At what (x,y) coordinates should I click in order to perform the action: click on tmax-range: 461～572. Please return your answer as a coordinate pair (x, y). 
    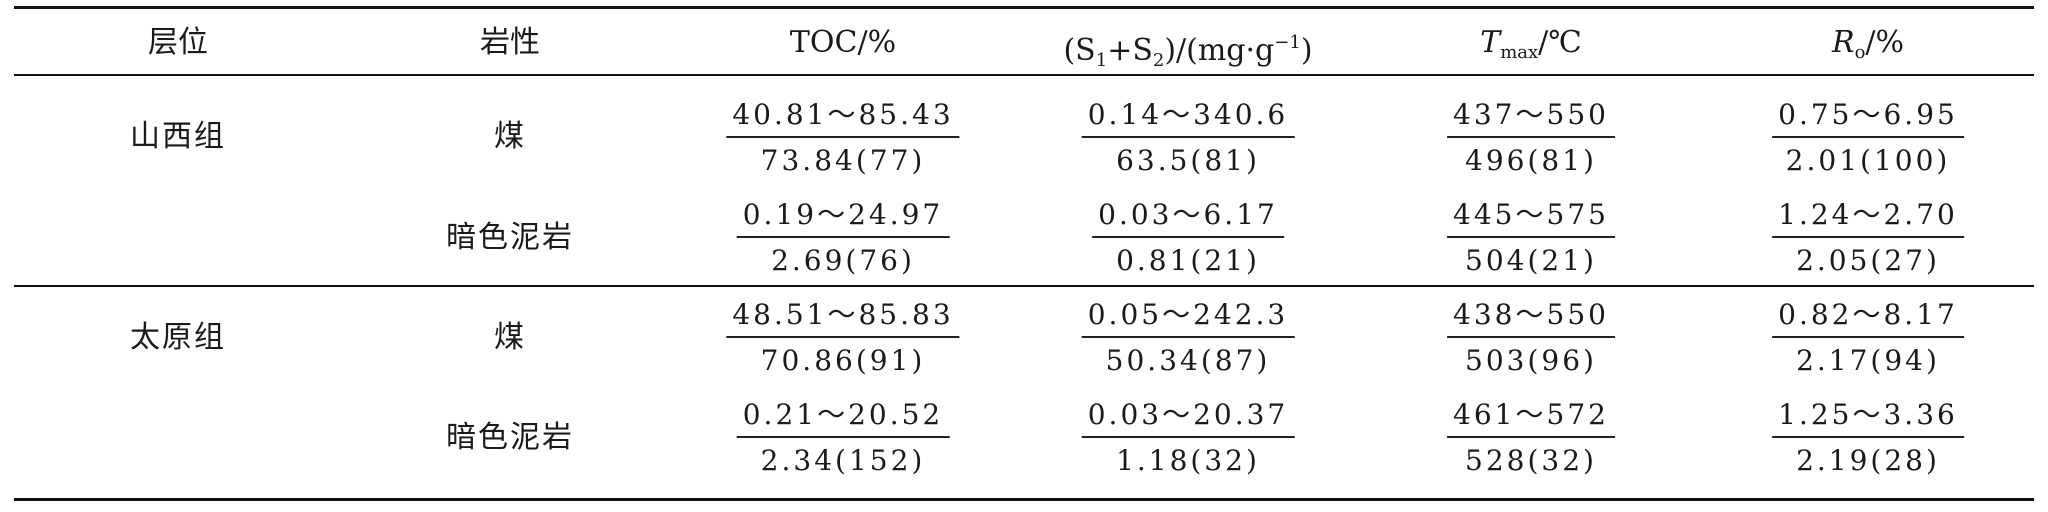
    Looking at the image, I should click on (1531, 417).